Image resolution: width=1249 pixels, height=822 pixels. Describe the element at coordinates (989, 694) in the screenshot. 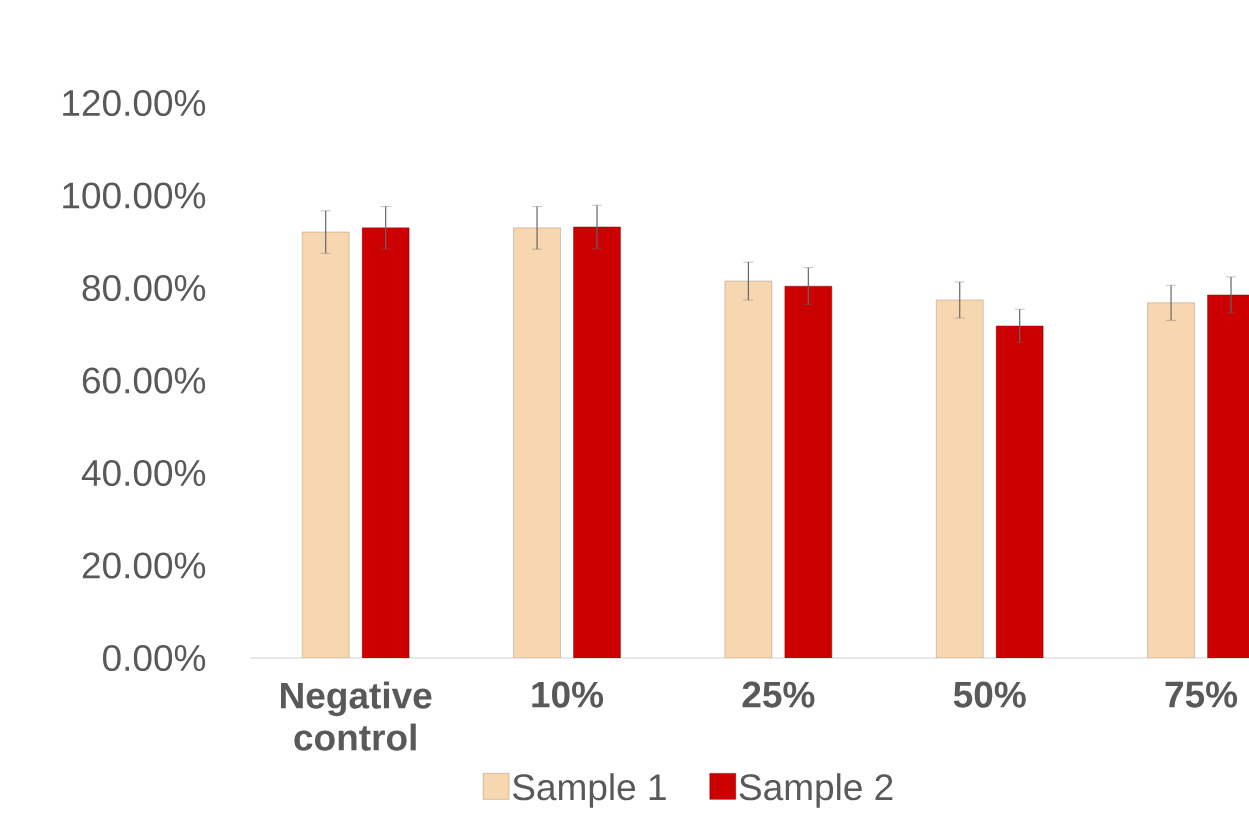

I see `x-tick-label: 50%` at that location.